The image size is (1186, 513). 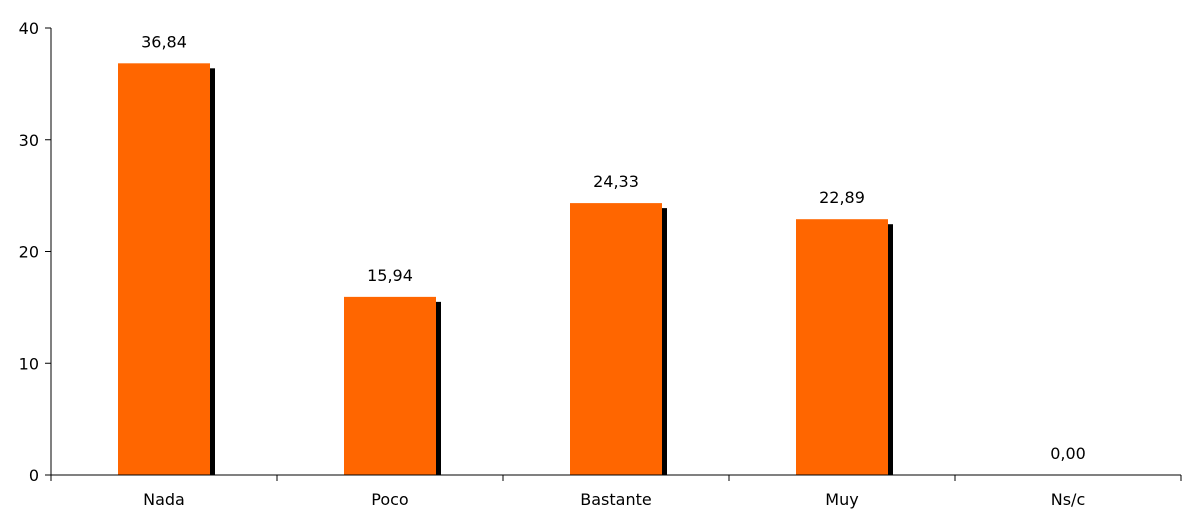 What do you see at coordinates (164, 41) in the screenshot?
I see `data-label: 36,84` at bounding box center [164, 41].